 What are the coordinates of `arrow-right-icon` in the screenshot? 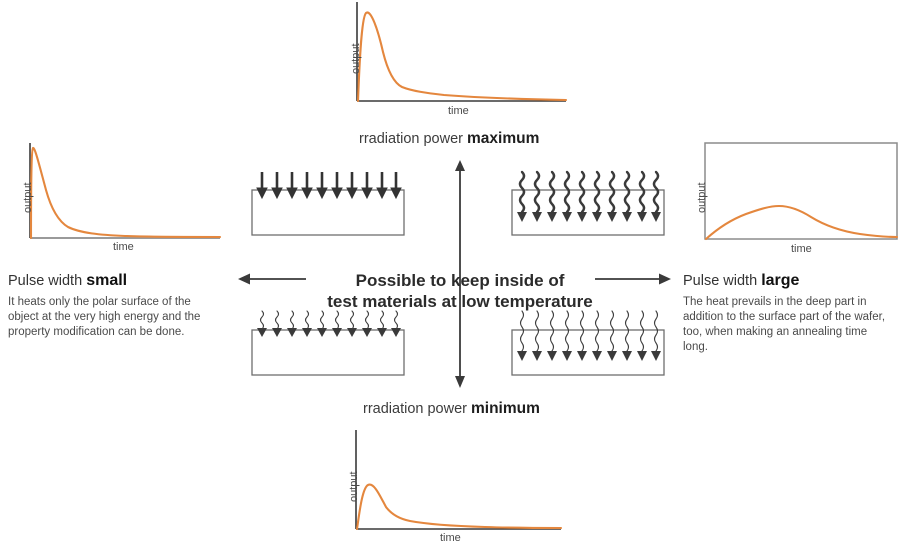 It's located at (633, 279).